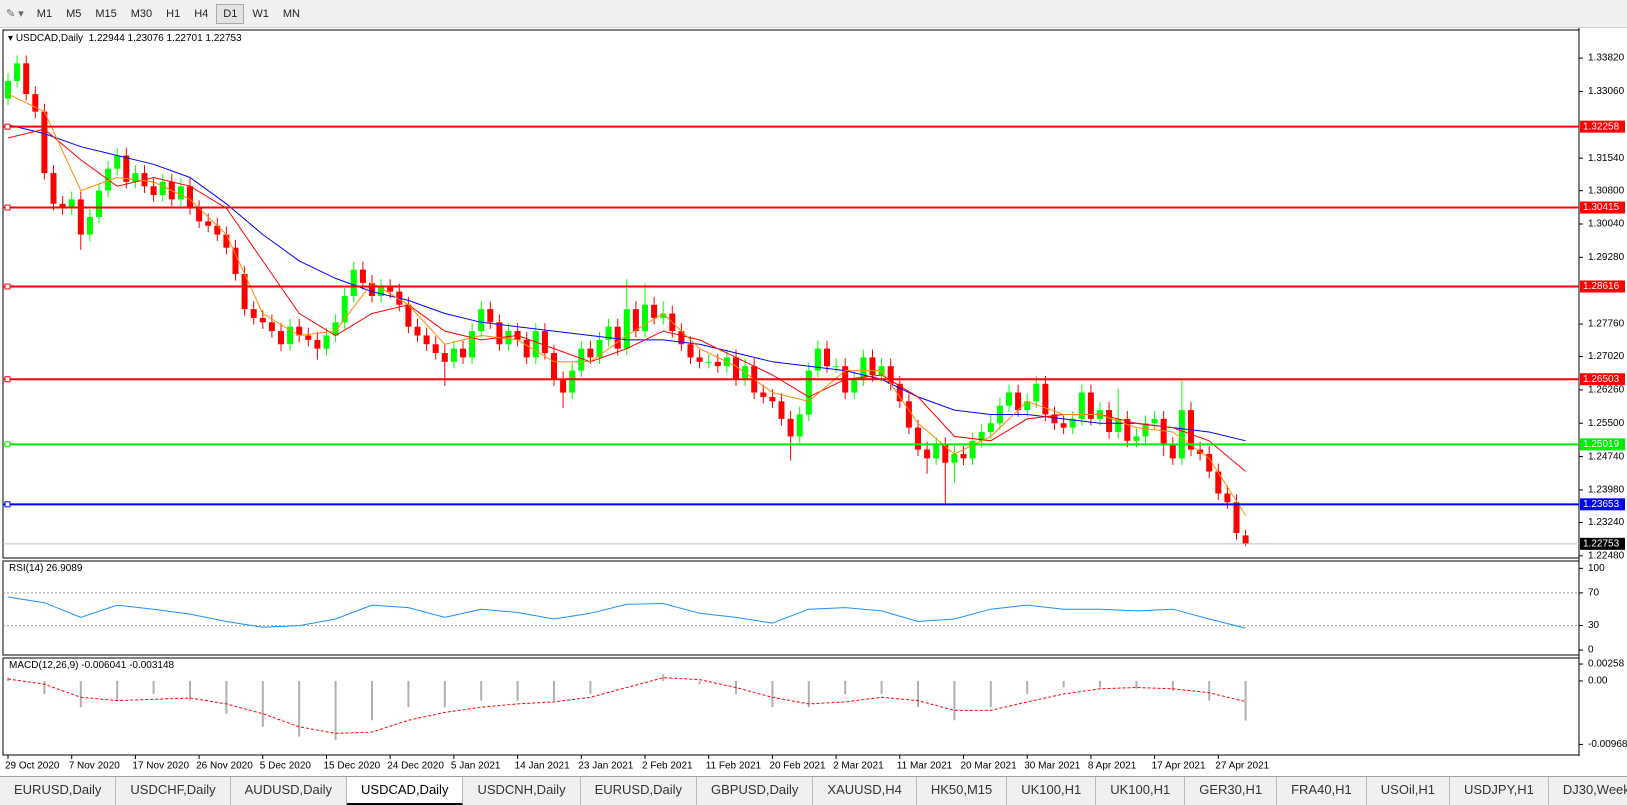  Describe the element at coordinates (755, 791) in the screenshot. I see `chart-tab: GBPUSD,Daily` at that location.